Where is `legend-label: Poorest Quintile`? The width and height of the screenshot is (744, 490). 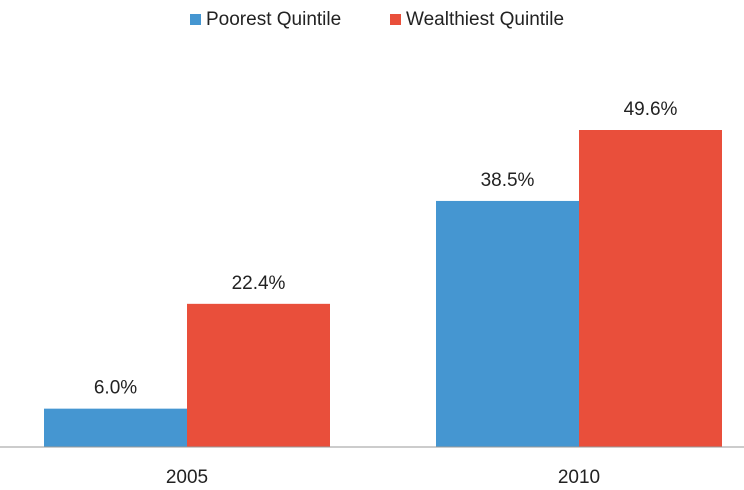
legend-label: Poorest Quintile is located at coordinates (273, 19).